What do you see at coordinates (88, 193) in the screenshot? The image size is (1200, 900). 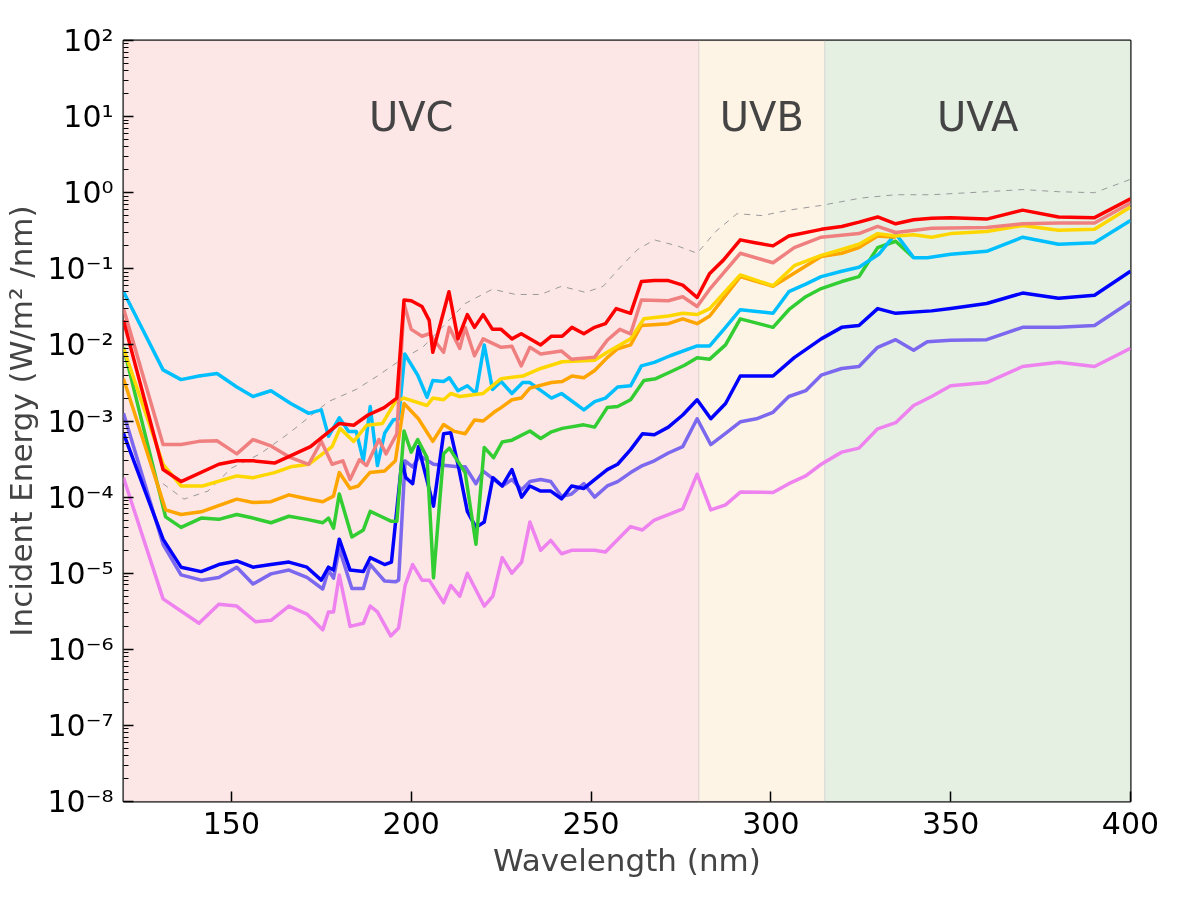 I see `y-tick-label: 10⁰` at bounding box center [88, 193].